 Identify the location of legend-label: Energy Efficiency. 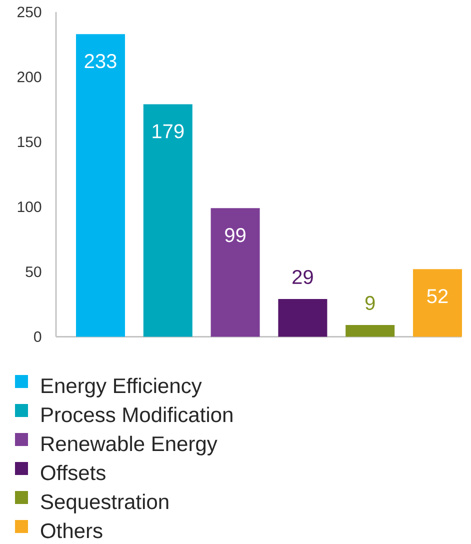
(122, 388).